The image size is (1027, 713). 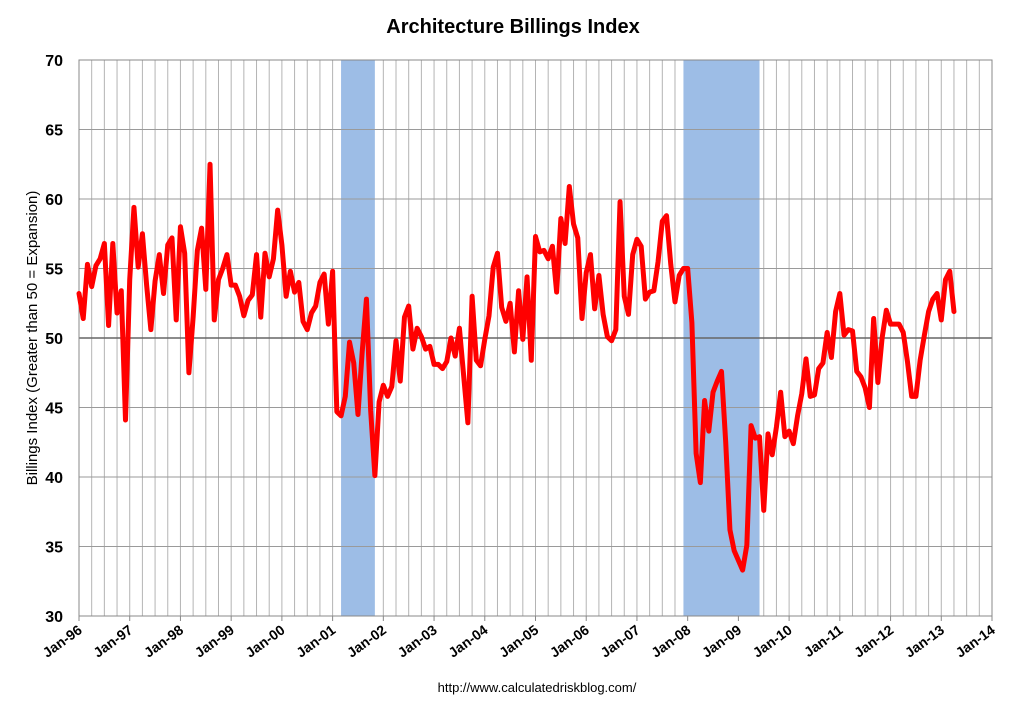 I want to click on y-tick-label: 55, so click(x=54, y=270).